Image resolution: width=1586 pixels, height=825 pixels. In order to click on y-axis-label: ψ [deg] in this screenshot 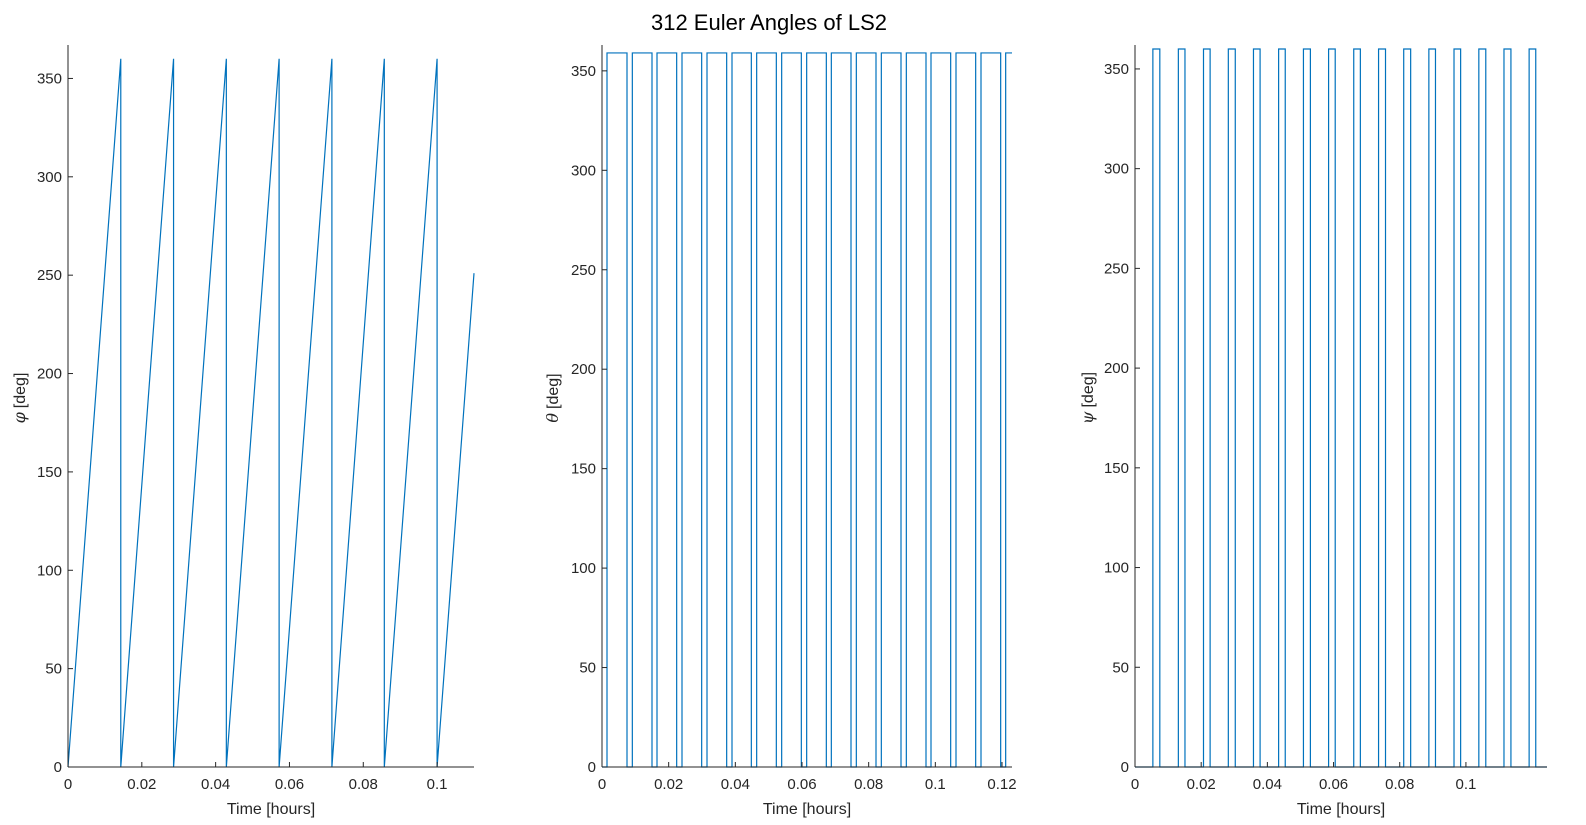, I will do `click(1087, 398)`.